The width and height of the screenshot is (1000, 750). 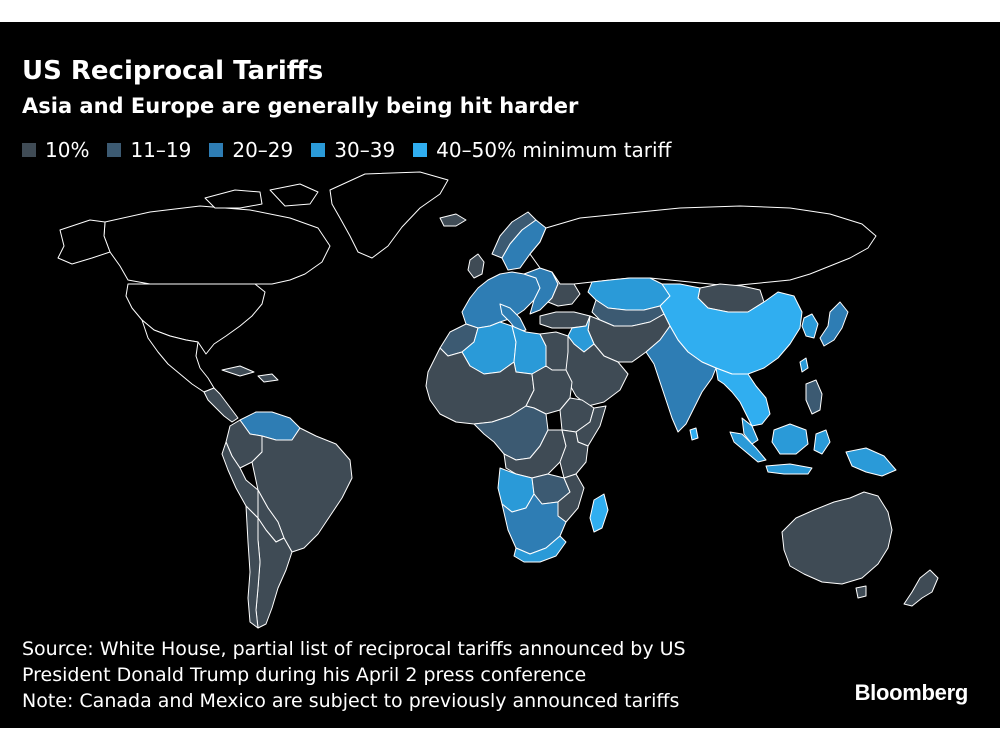 I want to click on legend-item-11-19: 11–19, so click(x=149, y=150).